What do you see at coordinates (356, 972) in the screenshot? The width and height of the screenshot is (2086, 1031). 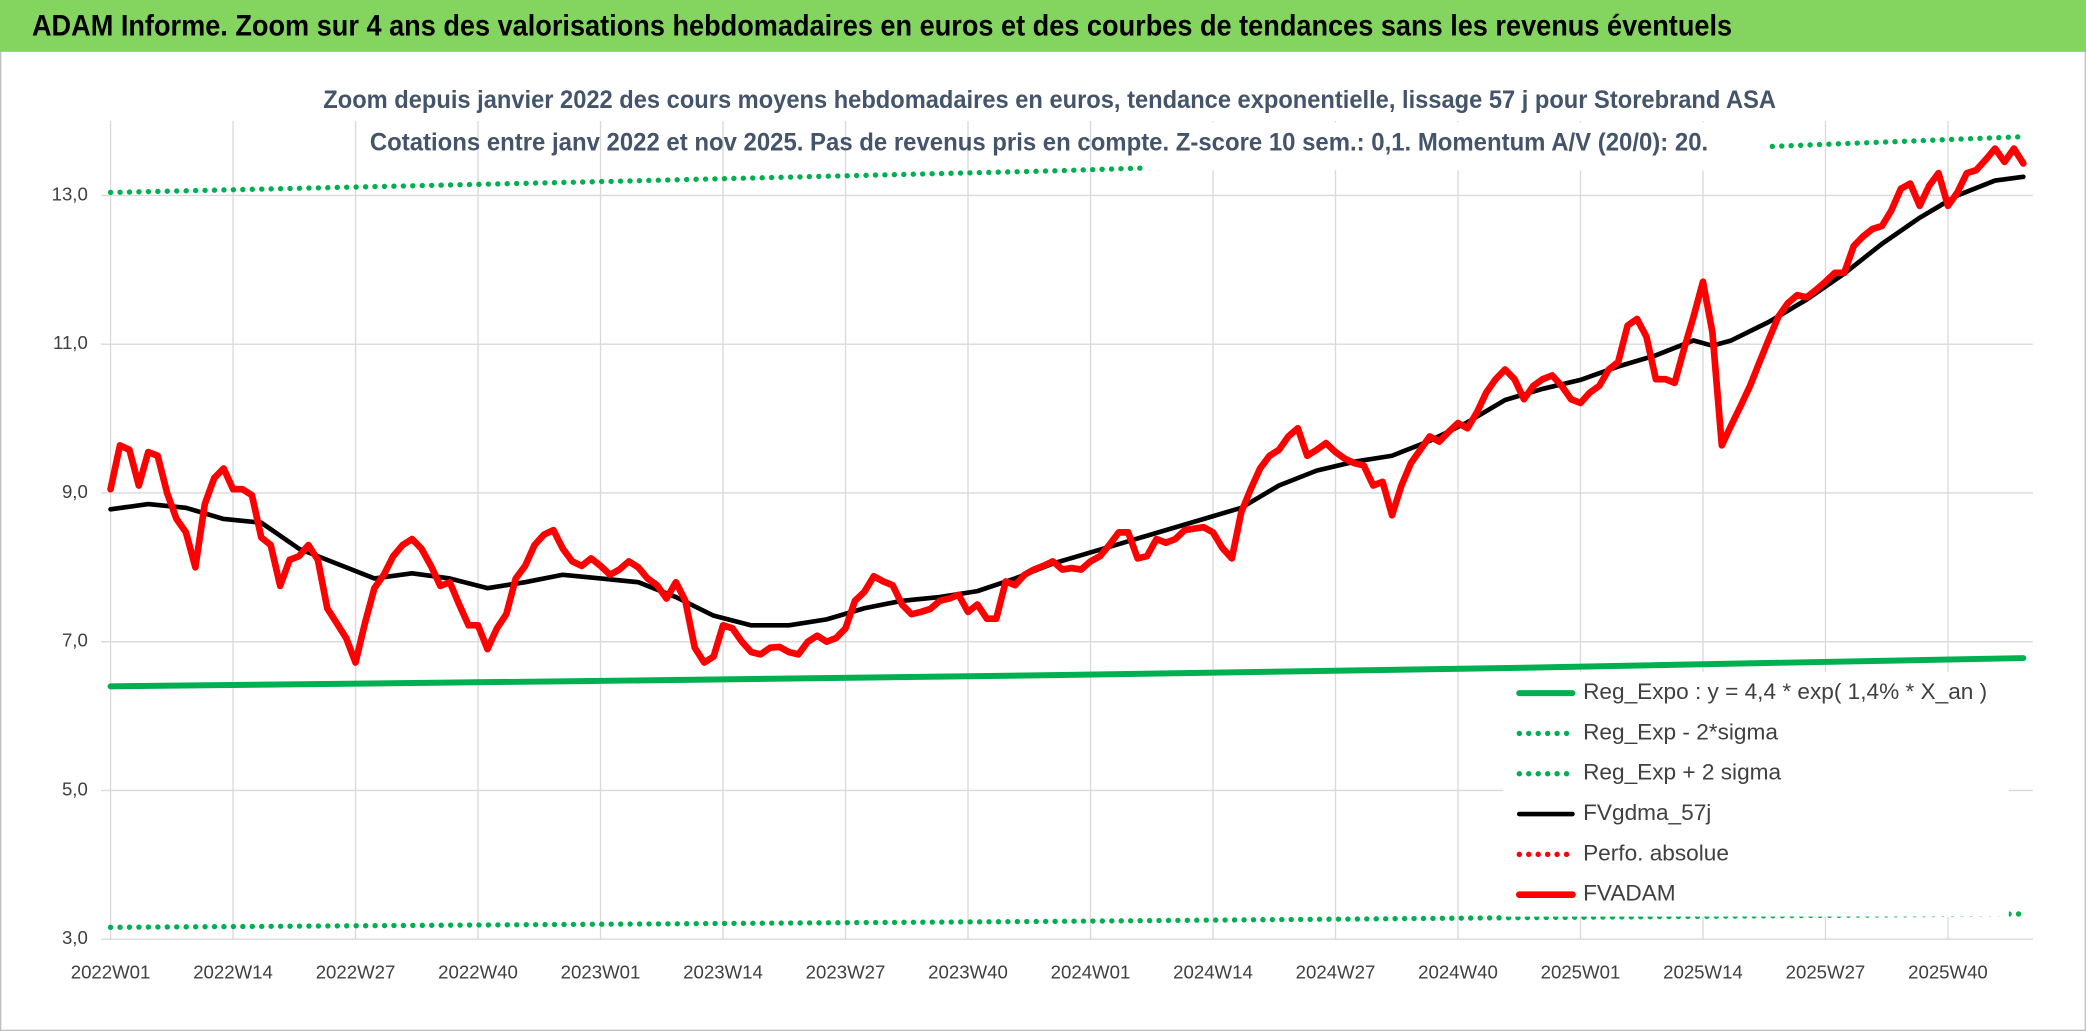 I see `x-tick-label: 2022W27` at bounding box center [356, 972].